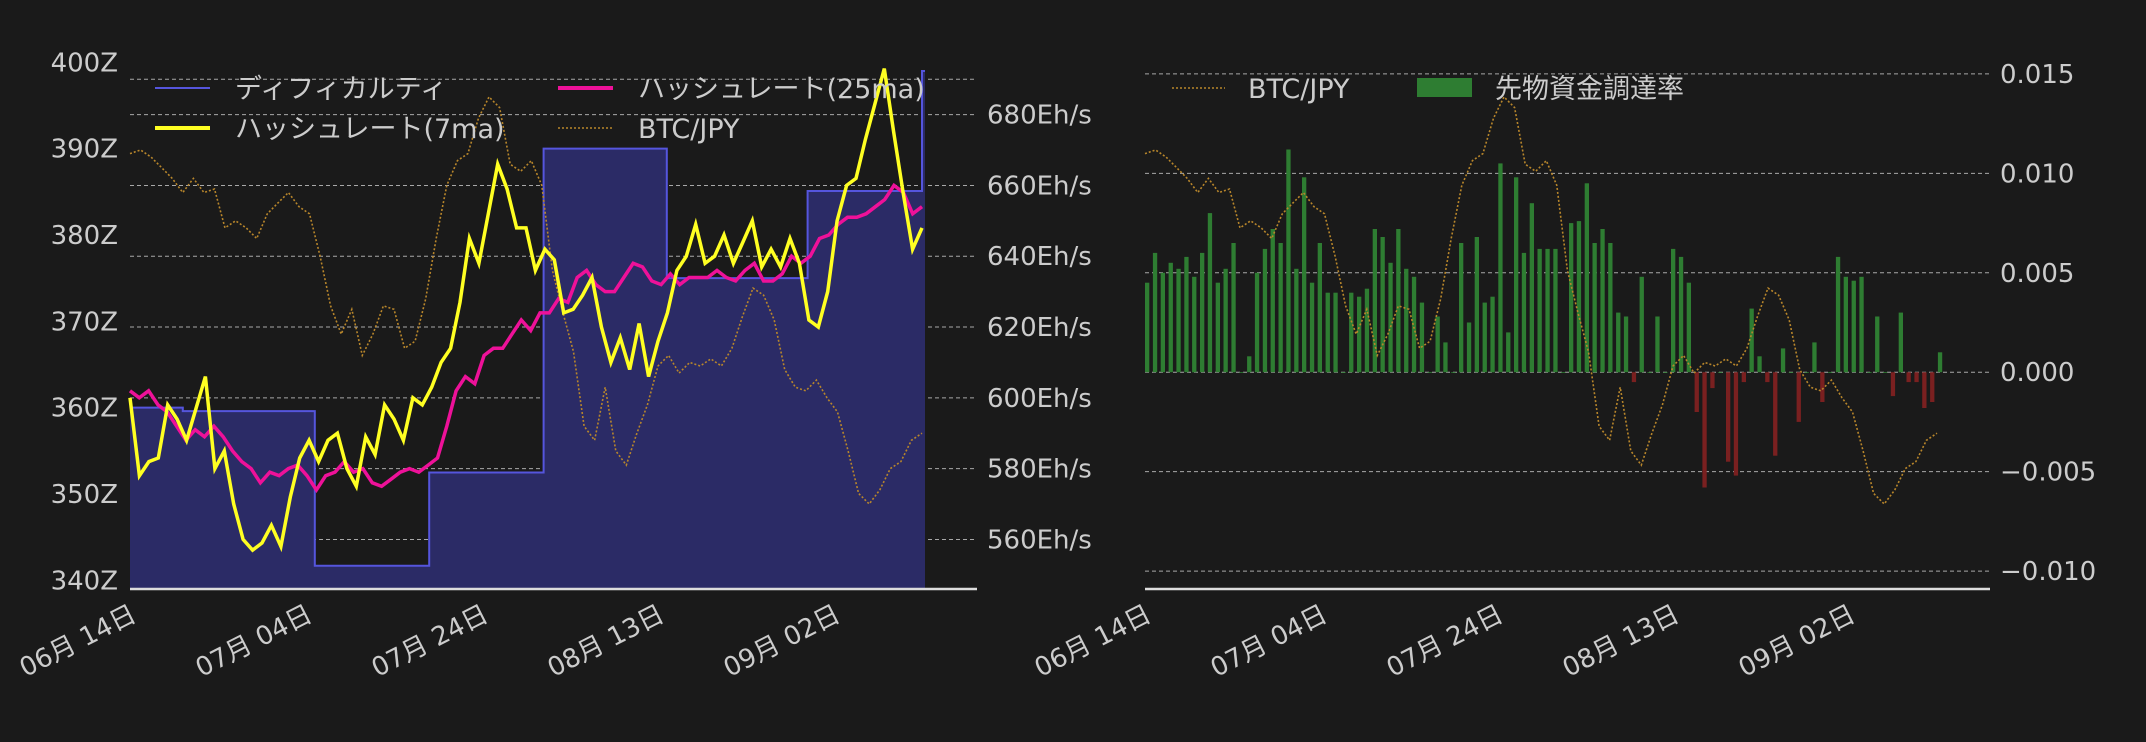  I want to click on left-axis-tick-400z: 400Z, so click(84, 63).